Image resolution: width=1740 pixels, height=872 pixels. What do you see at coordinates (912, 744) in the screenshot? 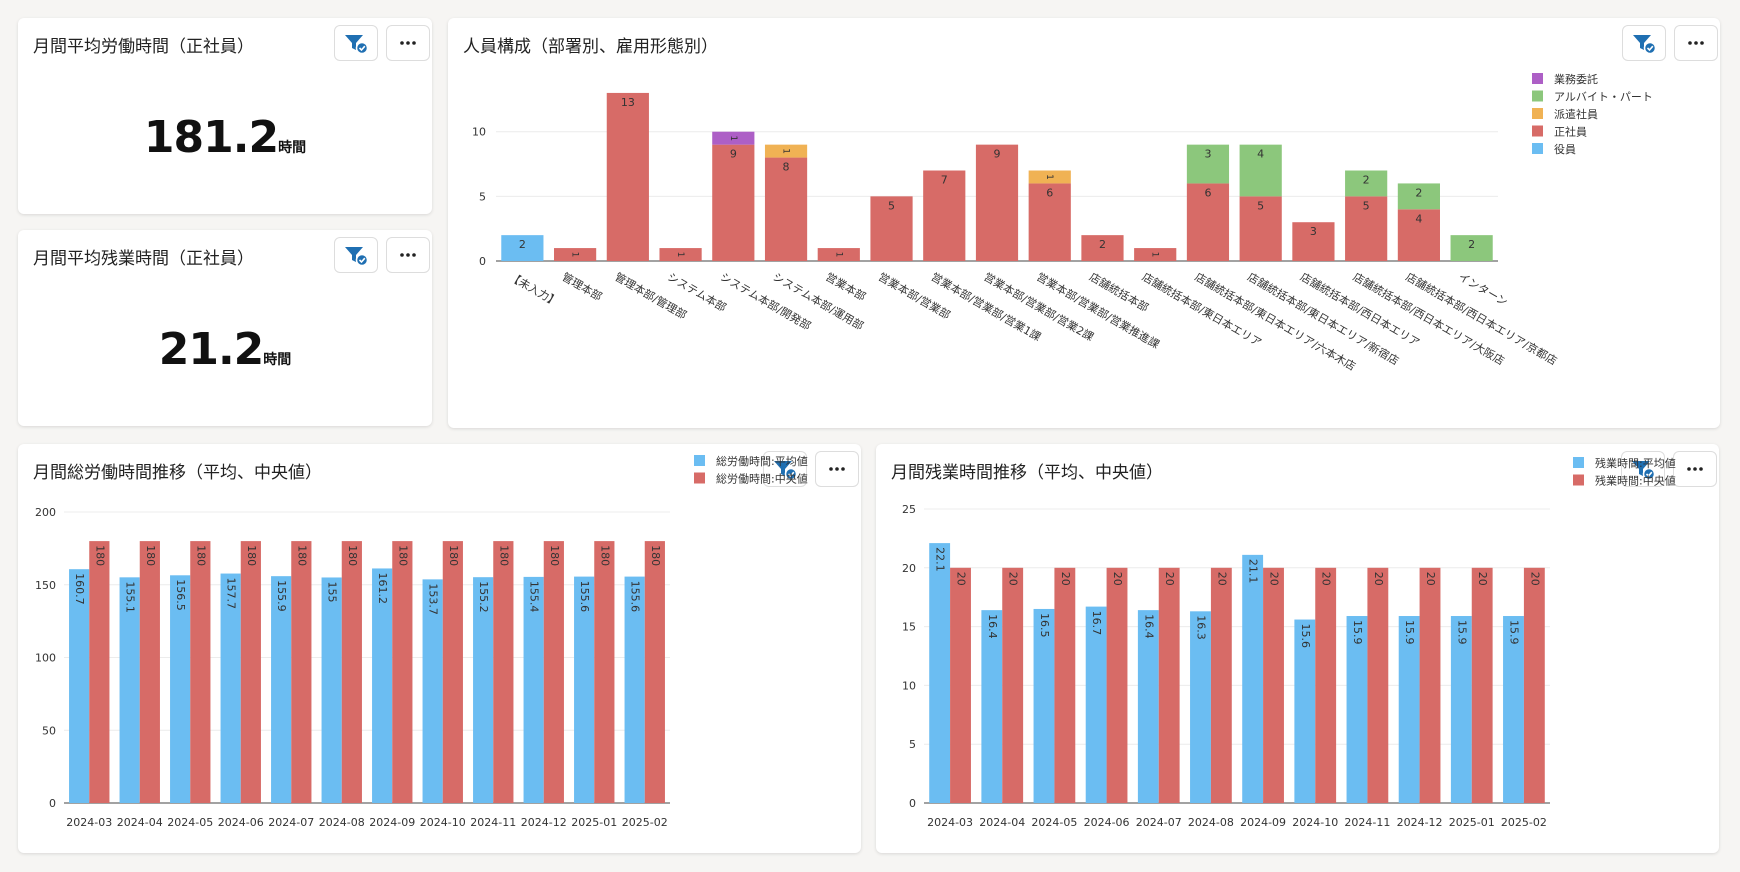
I see `y-tick-label: 5` at bounding box center [912, 744].